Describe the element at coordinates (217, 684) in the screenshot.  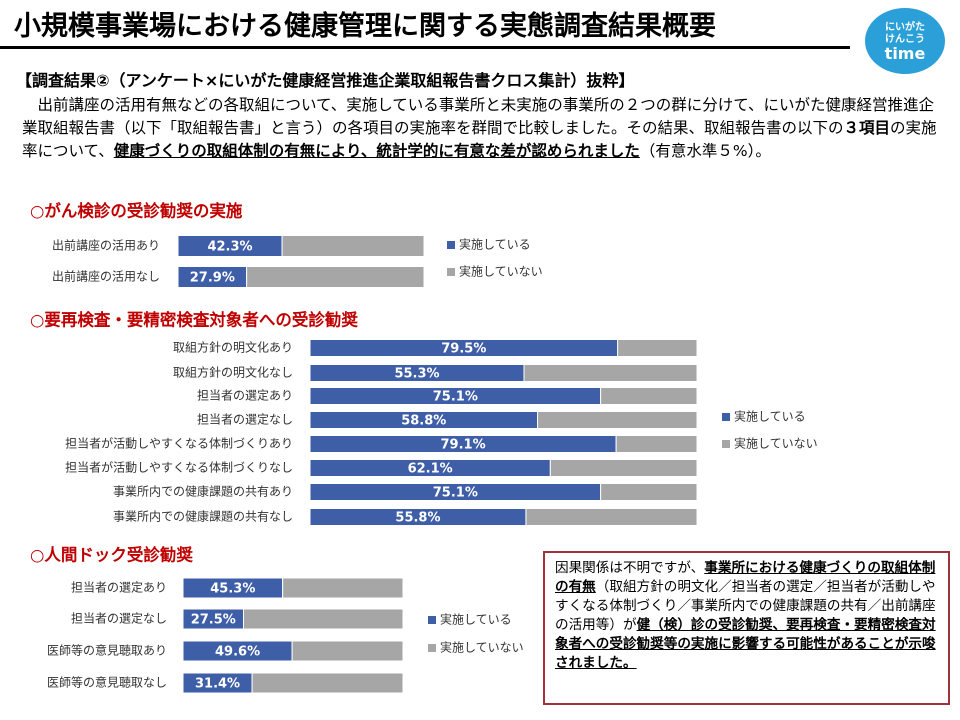
I see `value-label: 31.4%` at that location.